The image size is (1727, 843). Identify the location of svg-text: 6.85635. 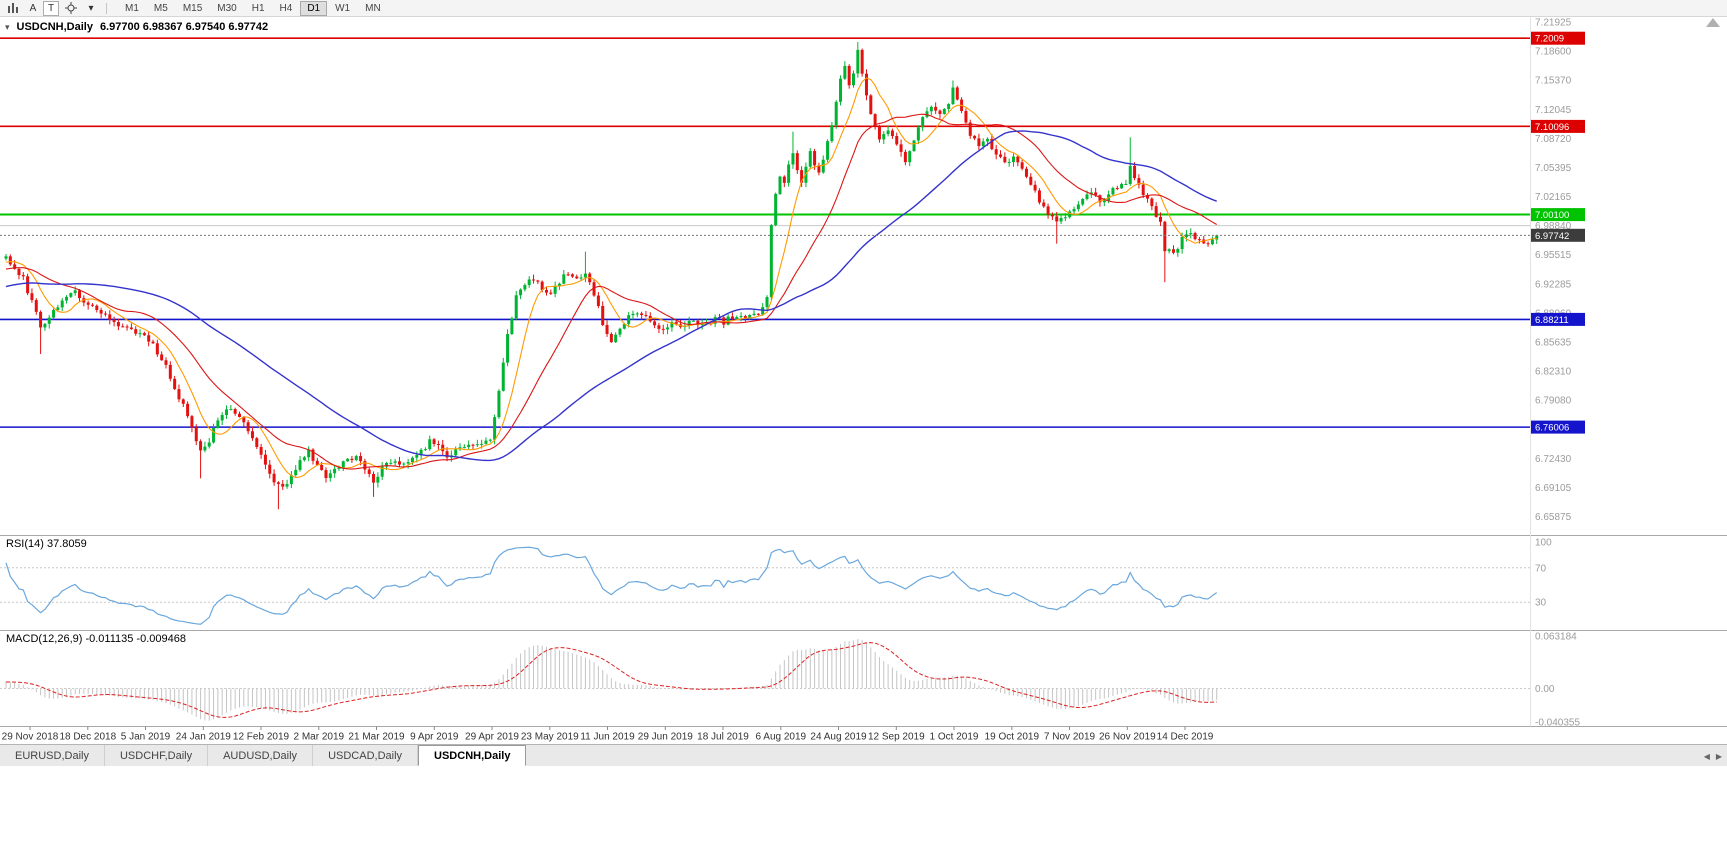
(1553, 343).